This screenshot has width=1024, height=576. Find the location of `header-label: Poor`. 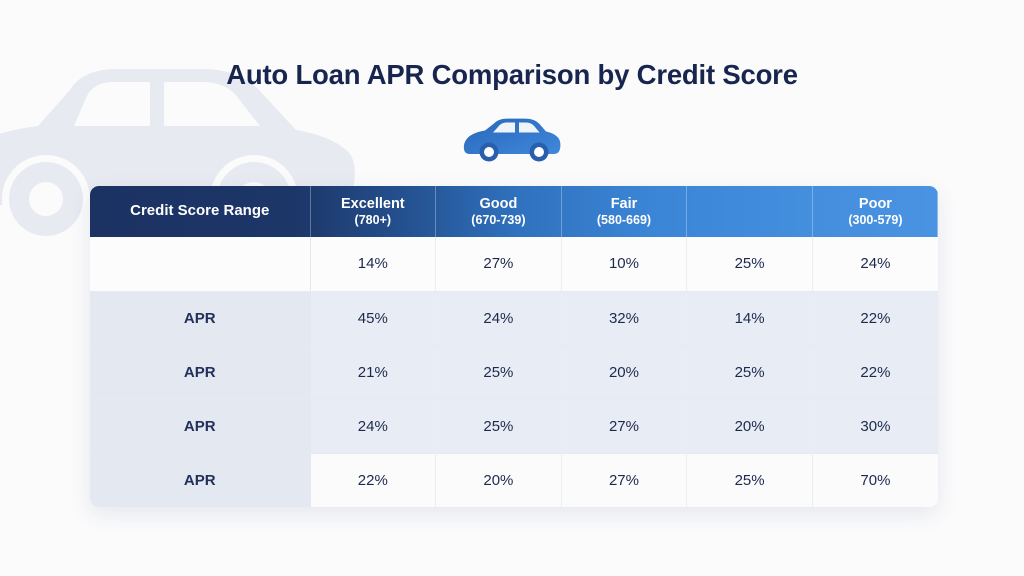

header-label: Poor is located at coordinates (875, 204).